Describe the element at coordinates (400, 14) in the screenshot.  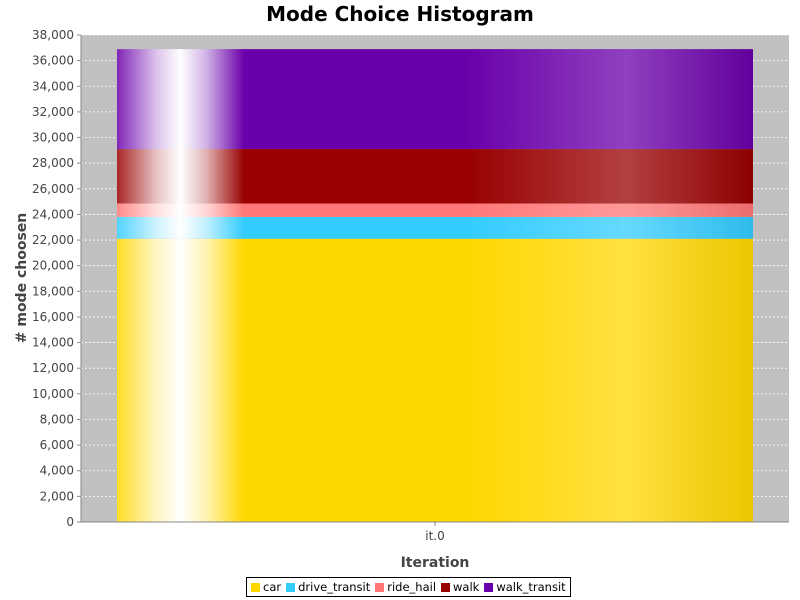
I see `chart-title: Mode Choice Histogram` at that location.